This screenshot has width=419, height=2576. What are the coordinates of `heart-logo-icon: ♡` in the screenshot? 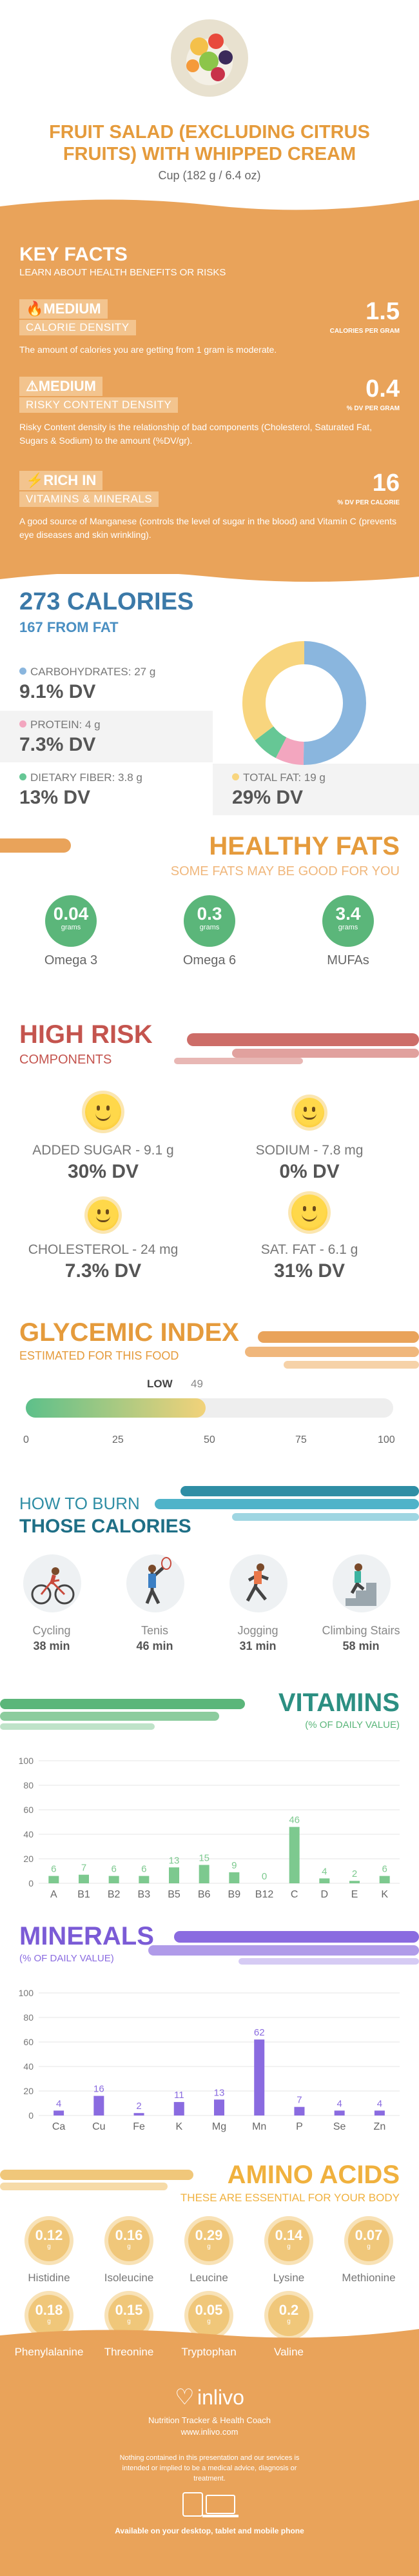 It's located at (185, 2397).